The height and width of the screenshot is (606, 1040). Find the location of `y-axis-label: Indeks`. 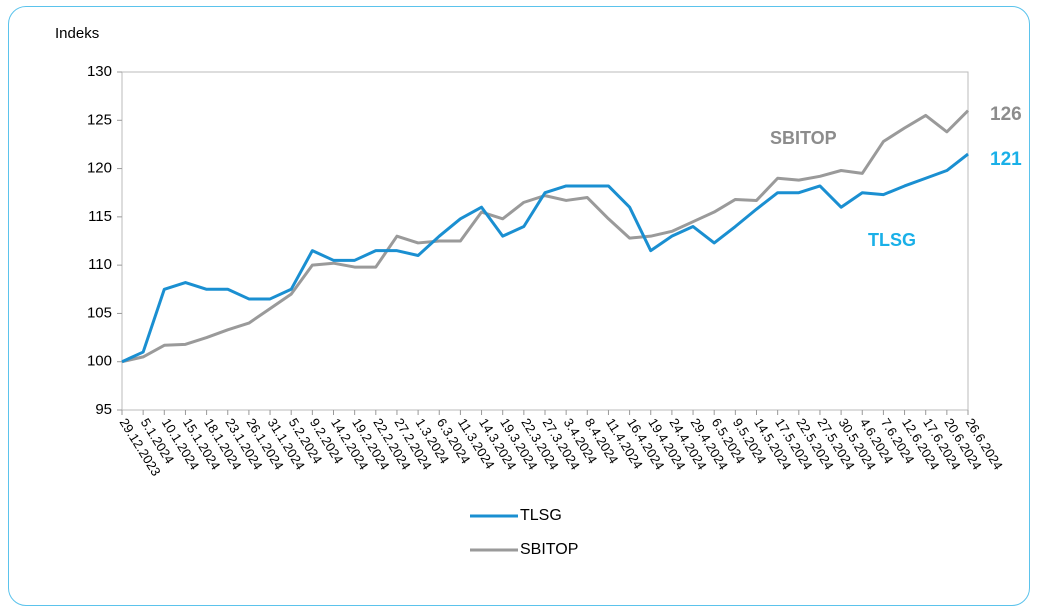

y-axis-label: Indeks is located at coordinates (77, 33).